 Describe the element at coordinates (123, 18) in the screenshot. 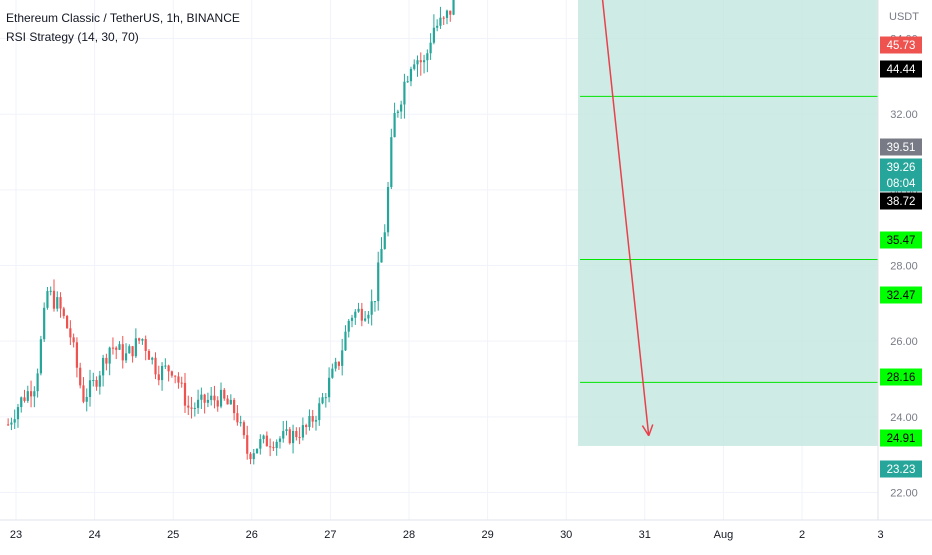

I see `symbol-title: Ethereum Classic / TetherUS, 1h, BINANCE` at that location.